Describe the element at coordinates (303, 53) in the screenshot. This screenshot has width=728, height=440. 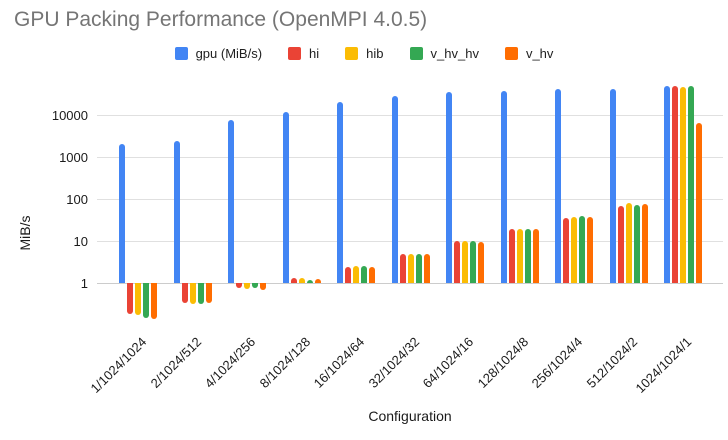
I see `legend-item-hi: hi` at that location.